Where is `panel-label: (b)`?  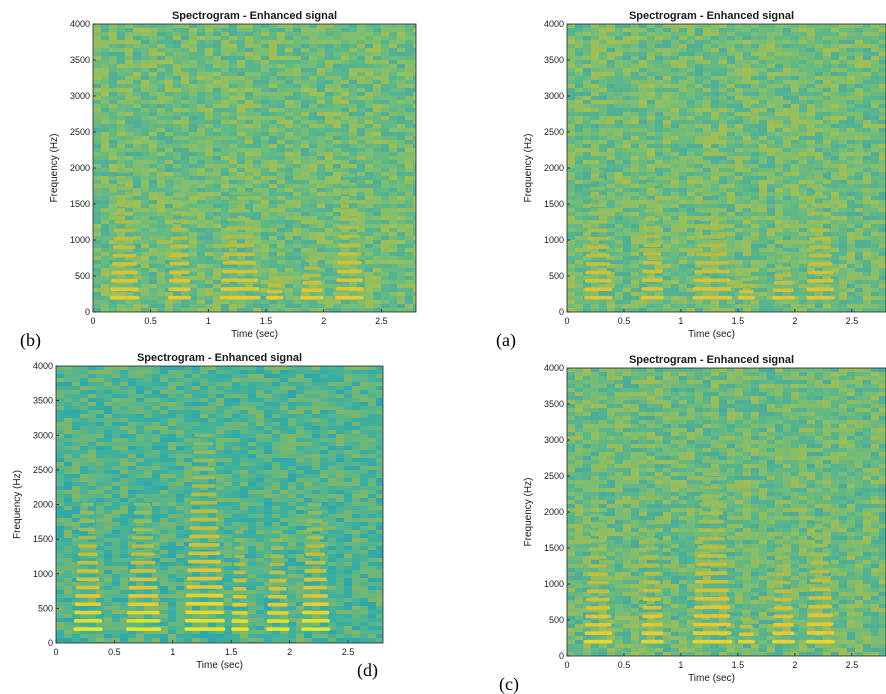
panel-label: (b) is located at coordinates (30, 340).